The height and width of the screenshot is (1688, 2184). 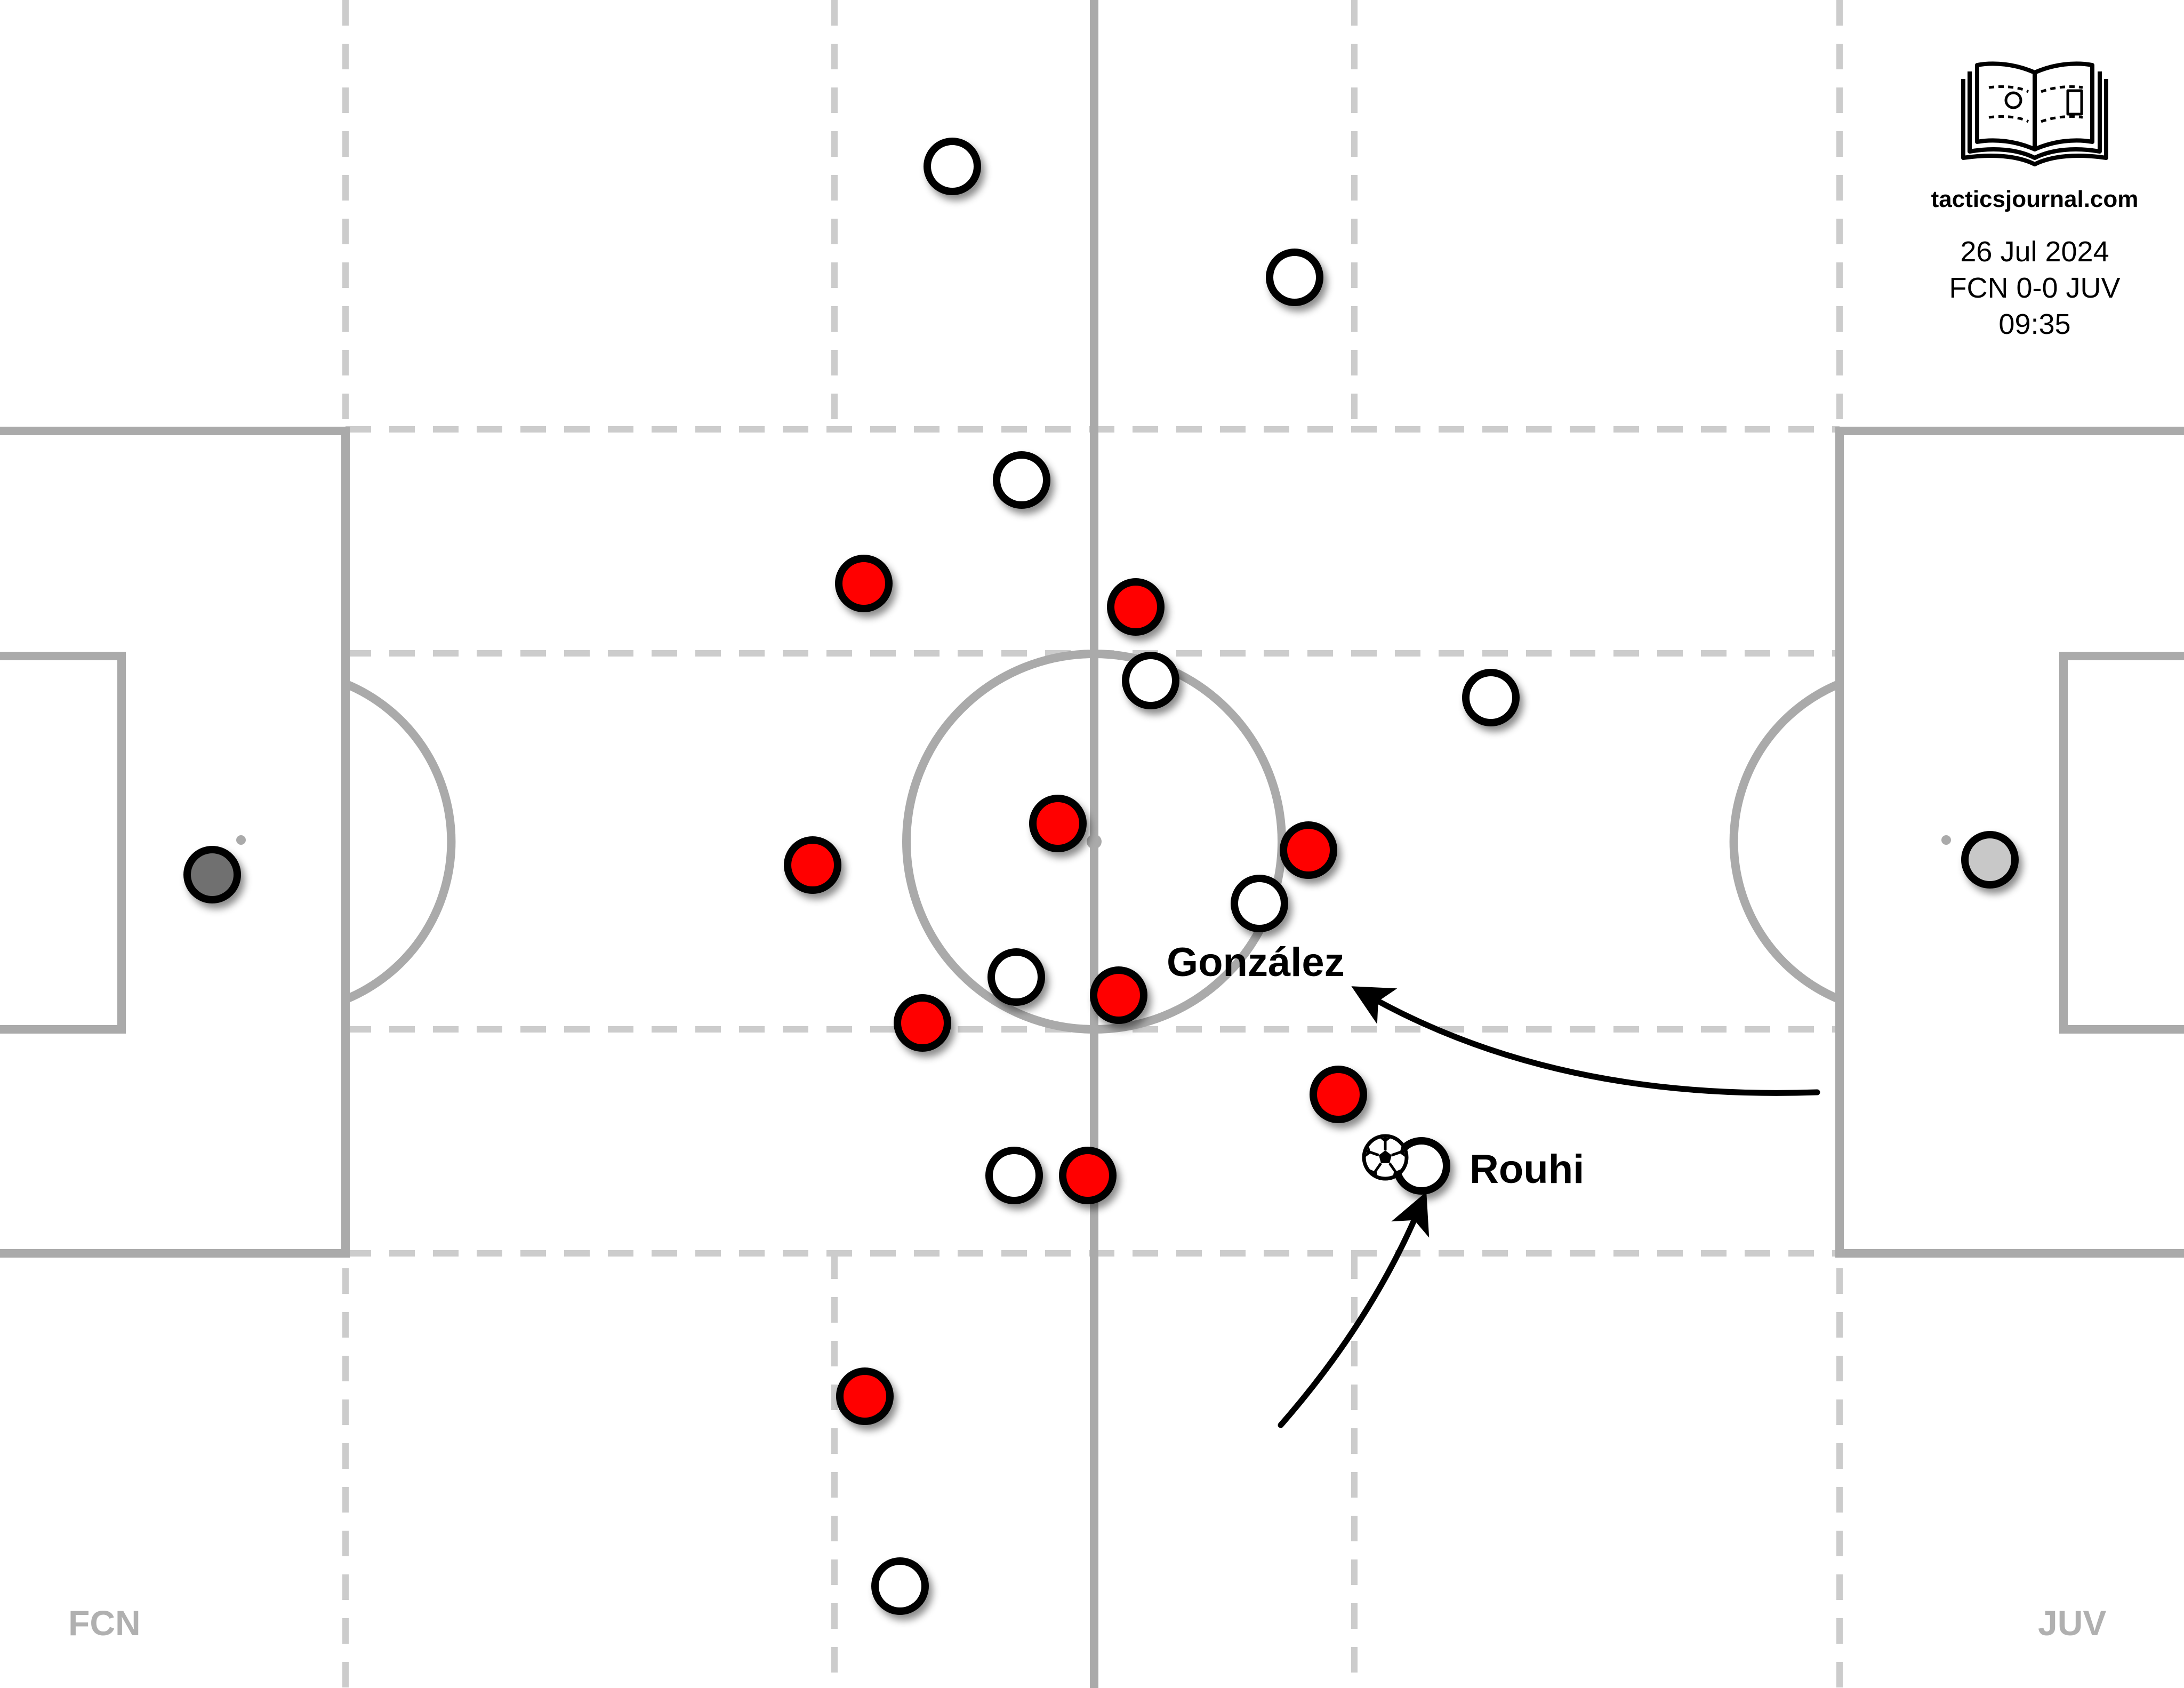 What do you see at coordinates (1118, 995) in the screenshot?
I see `home-player-gonzalez` at bounding box center [1118, 995].